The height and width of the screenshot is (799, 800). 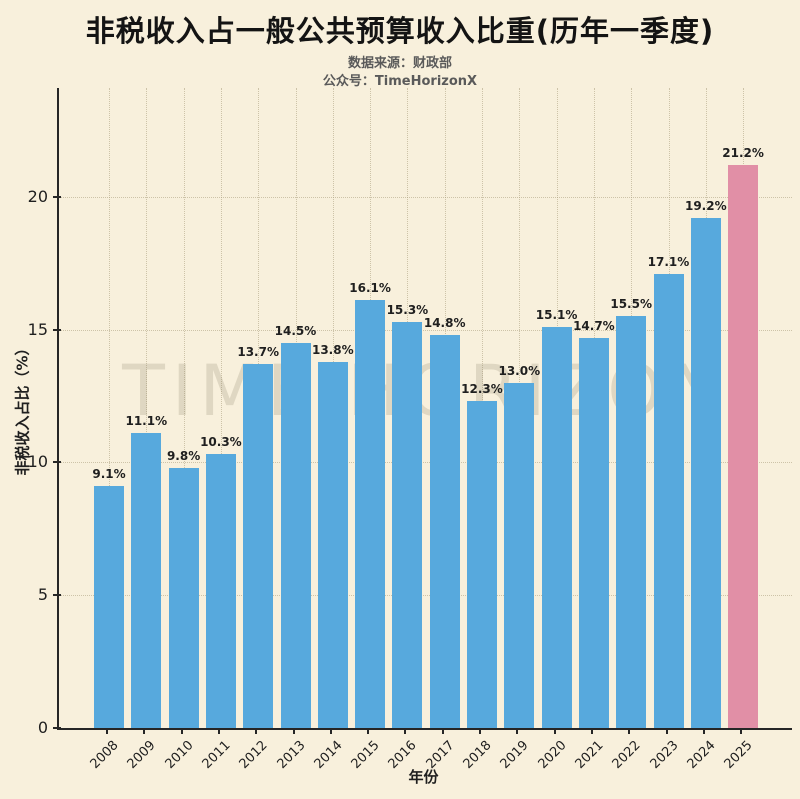 I want to click on bar-2011, so click(x=220, y=591).